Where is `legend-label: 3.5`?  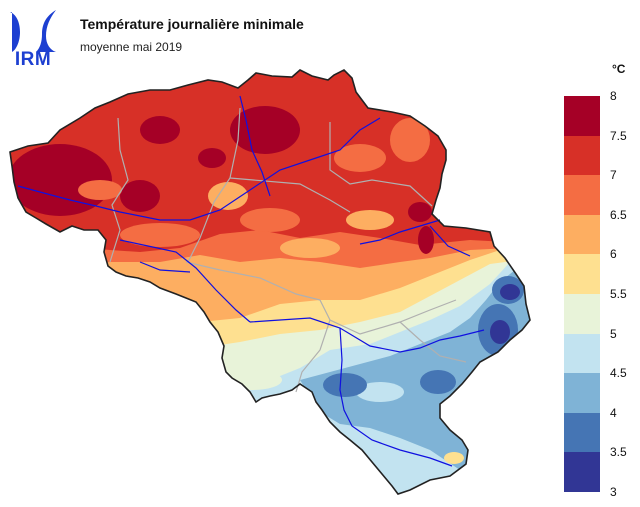 legend-label: 3.5 is located at coordinates (618, 452).